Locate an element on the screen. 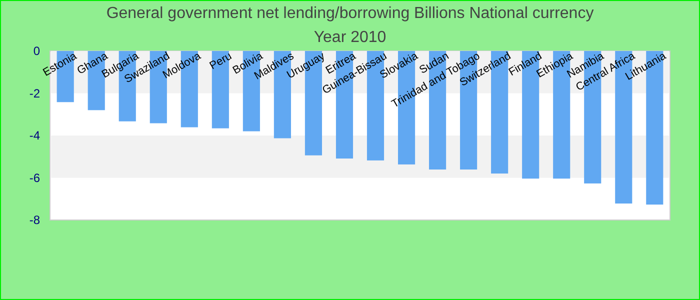 Image resolution: width=700 pixels, height=300 pixels. y-tick-label: -8 is located at coordinates (34, 220).